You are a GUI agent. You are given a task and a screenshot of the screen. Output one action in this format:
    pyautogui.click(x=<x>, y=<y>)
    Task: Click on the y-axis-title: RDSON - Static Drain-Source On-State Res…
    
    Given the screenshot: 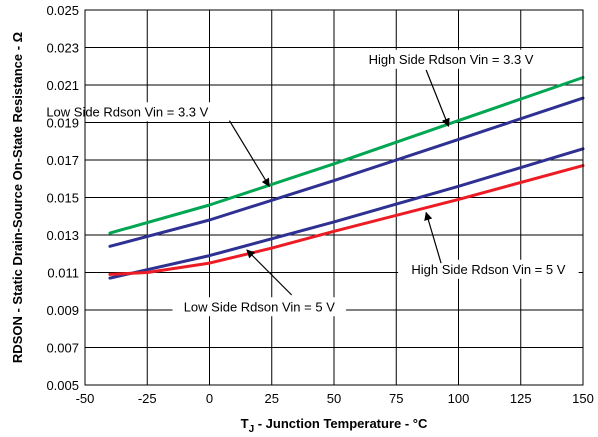 What is the action you would take?
    pyautogui.click(x=17, y=197)
    